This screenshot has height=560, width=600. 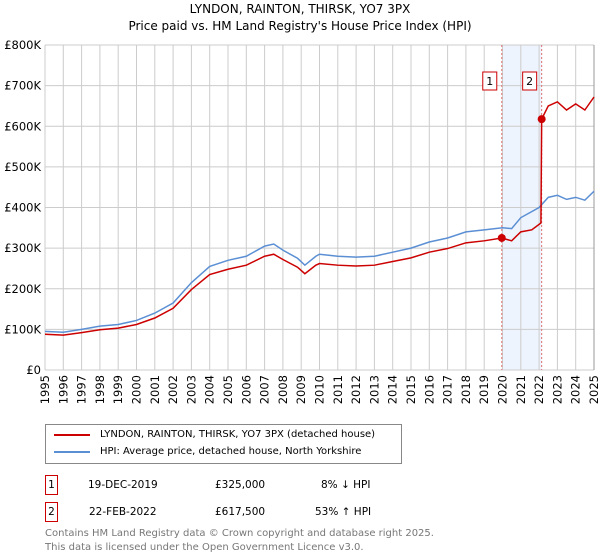 I want to click on y-tick-label: £0, so click(x=33, y=370).